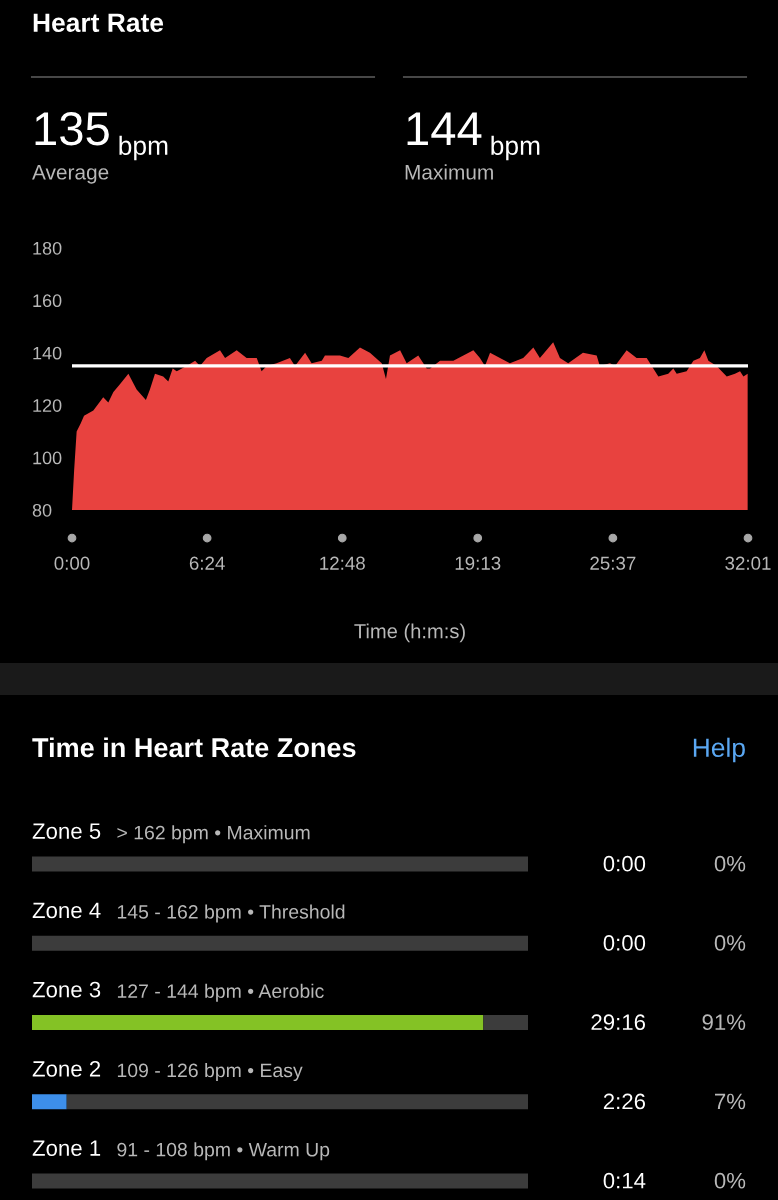 The image size is (778, 1200). I want to click on annotation: 127 - 144 bpm • Aerobic, so click(220, 992).